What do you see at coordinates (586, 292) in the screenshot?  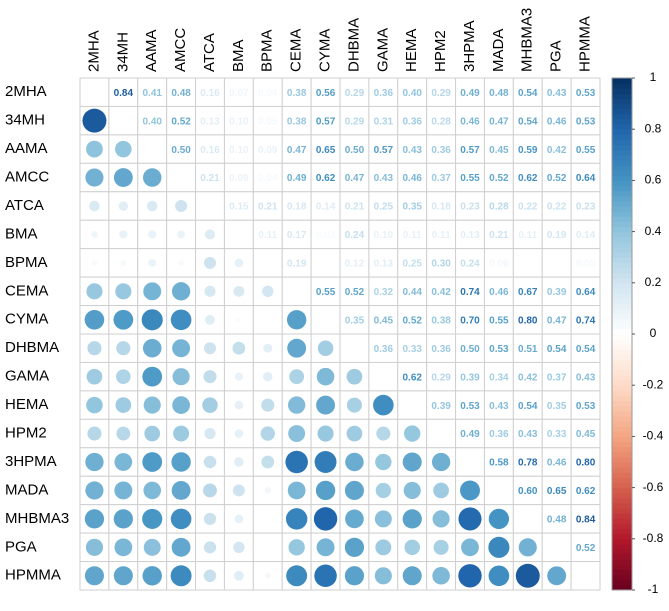 I see `value-label: 0.64` at bounding box center [586, 292].